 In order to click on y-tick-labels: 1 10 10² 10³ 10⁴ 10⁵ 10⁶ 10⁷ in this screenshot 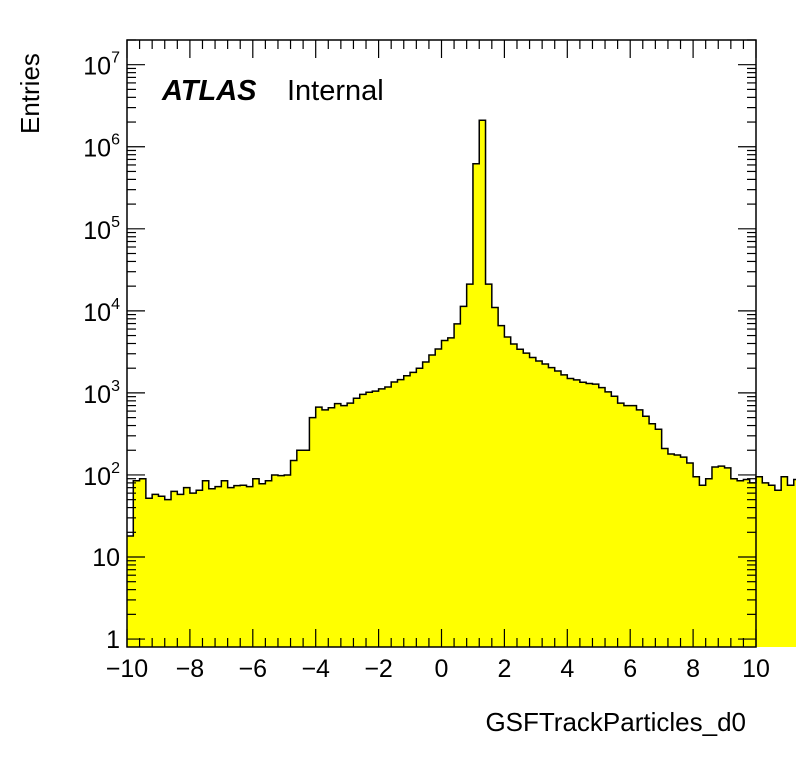, I will do `click(101, 352)`.